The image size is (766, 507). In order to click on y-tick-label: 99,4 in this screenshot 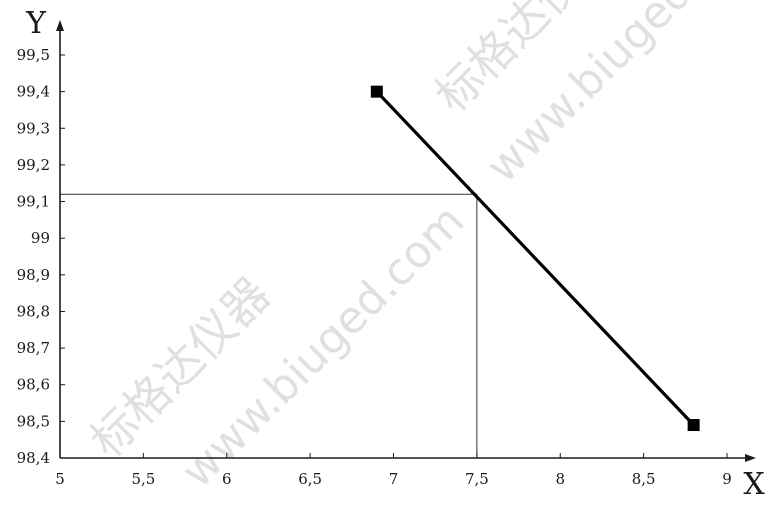, I will do `click(33, 92)`.